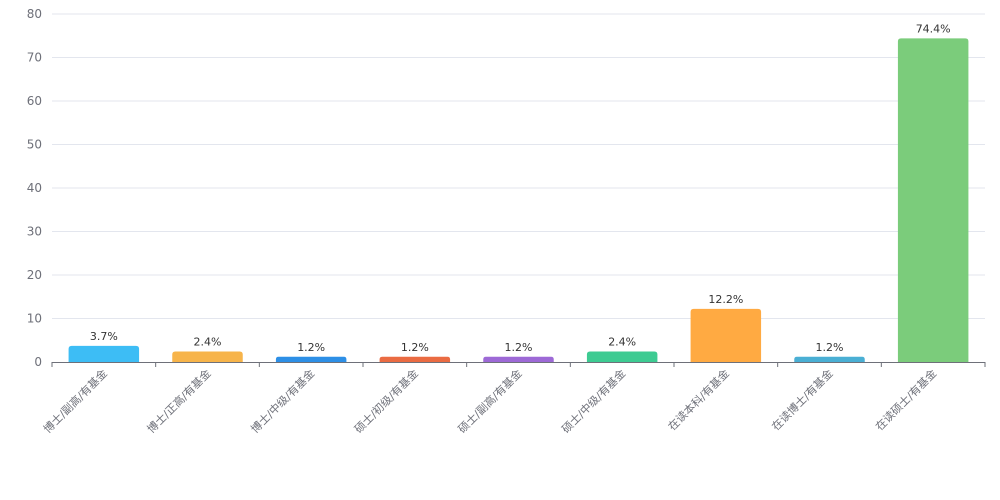 The width and height of the screenshot is (1000, 500). What do you see at coordinates (34, 188) in the screenshot?
I see `y-tick-label: 40` at bounding box center [34, 188].